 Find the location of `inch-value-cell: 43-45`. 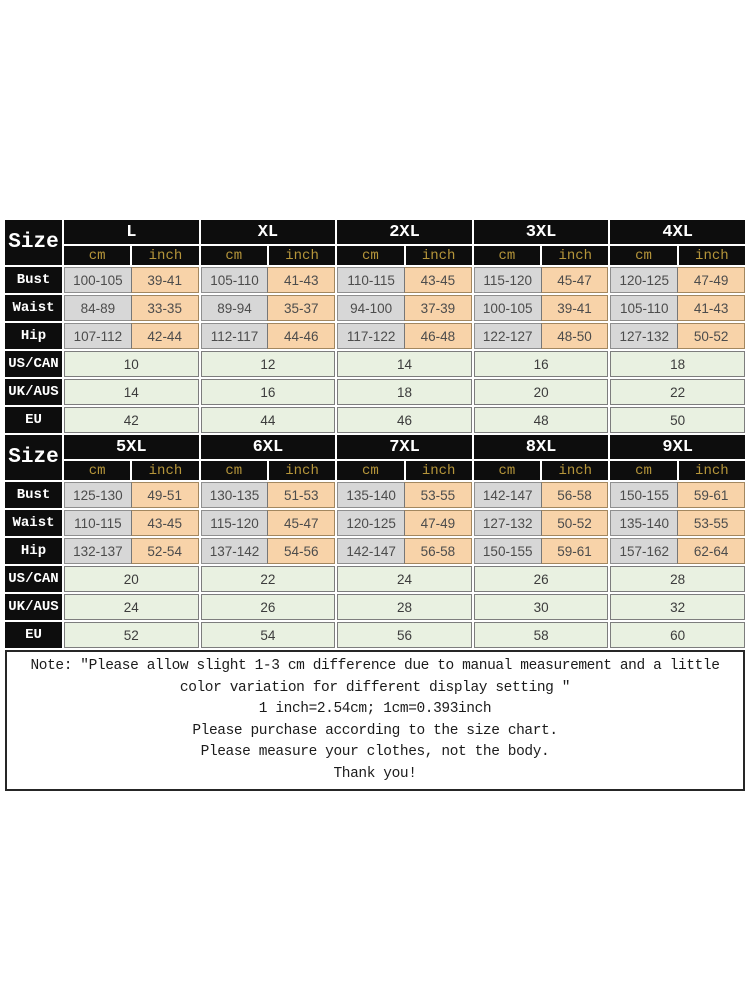

inch-value-cell: 43-45 is located at coordinates (438, 280).